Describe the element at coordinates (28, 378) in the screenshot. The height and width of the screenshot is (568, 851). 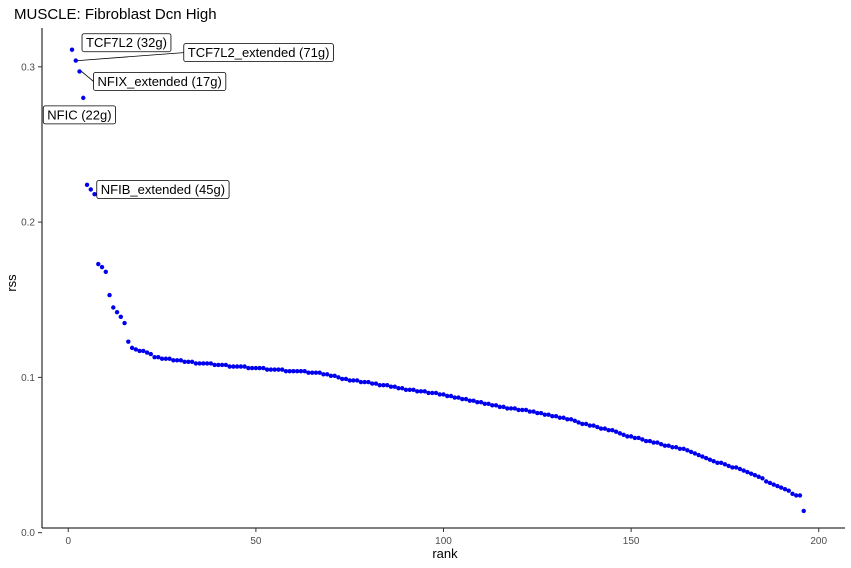
I see `y-tick-label: 0.1` at that location.